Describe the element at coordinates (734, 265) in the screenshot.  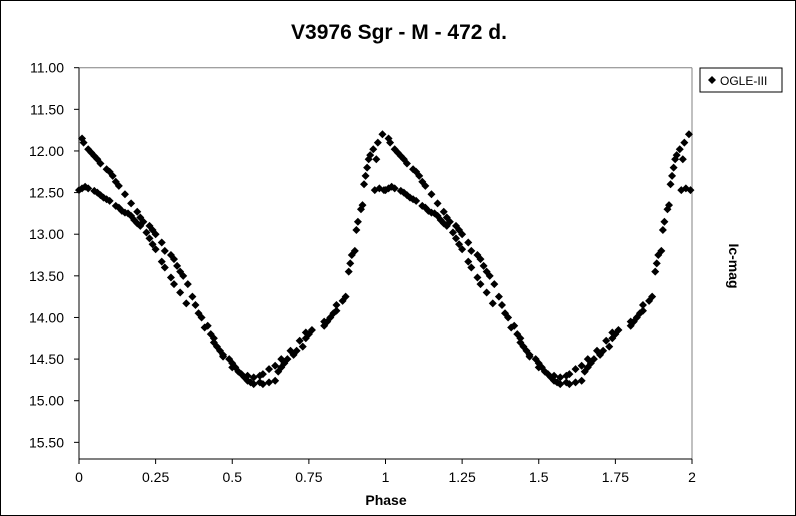
I see `y-axis-label: Ic-mag` at that location.